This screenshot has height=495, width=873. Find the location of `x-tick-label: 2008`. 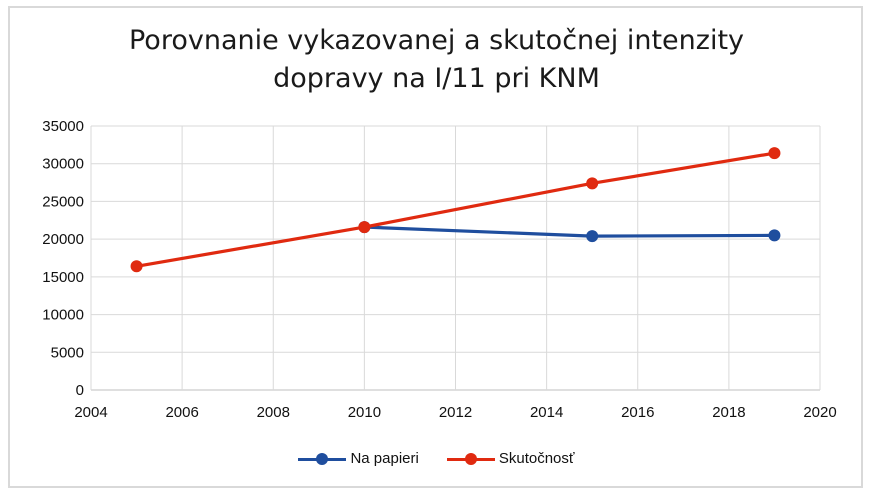

x-tick-label: 2008 is located at coordinates (273, 412).